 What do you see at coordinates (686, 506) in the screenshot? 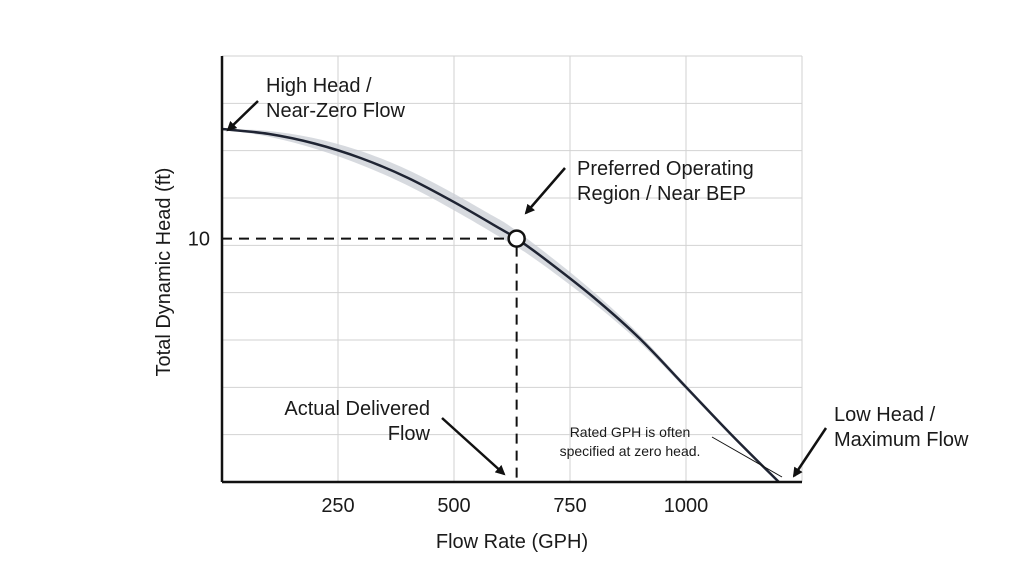
I see `x-tick-label: 1000` at bounding box center [686, 506].